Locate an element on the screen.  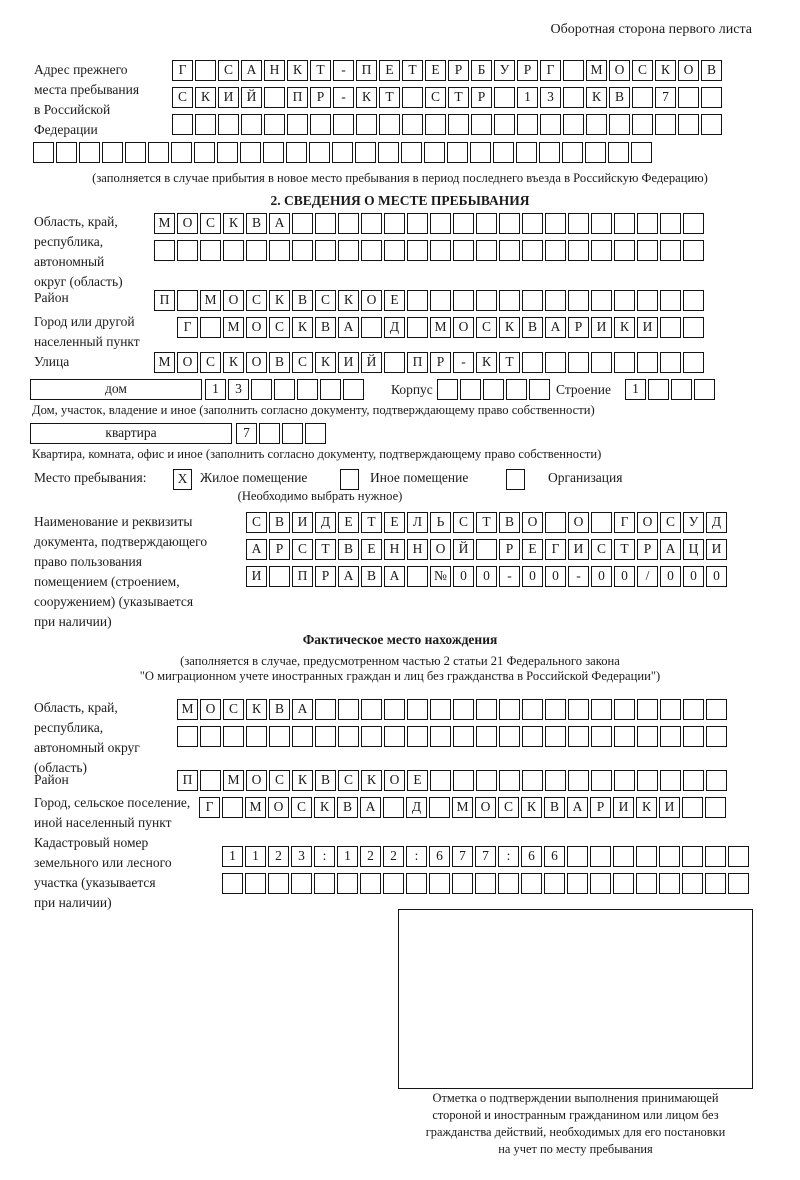
char-cell: Е is located at coordinates (394, 522).